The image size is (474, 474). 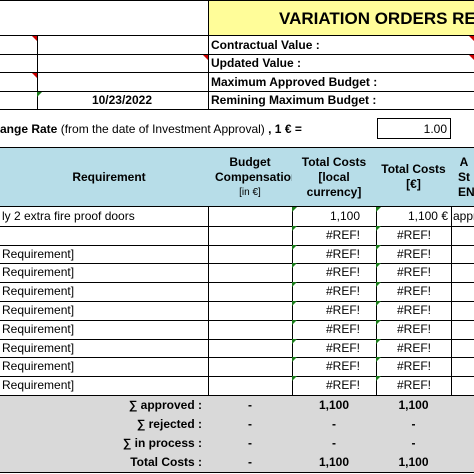 I want to click on register-title: VARIATION ORDERS REG, so click(x=341, y=18).